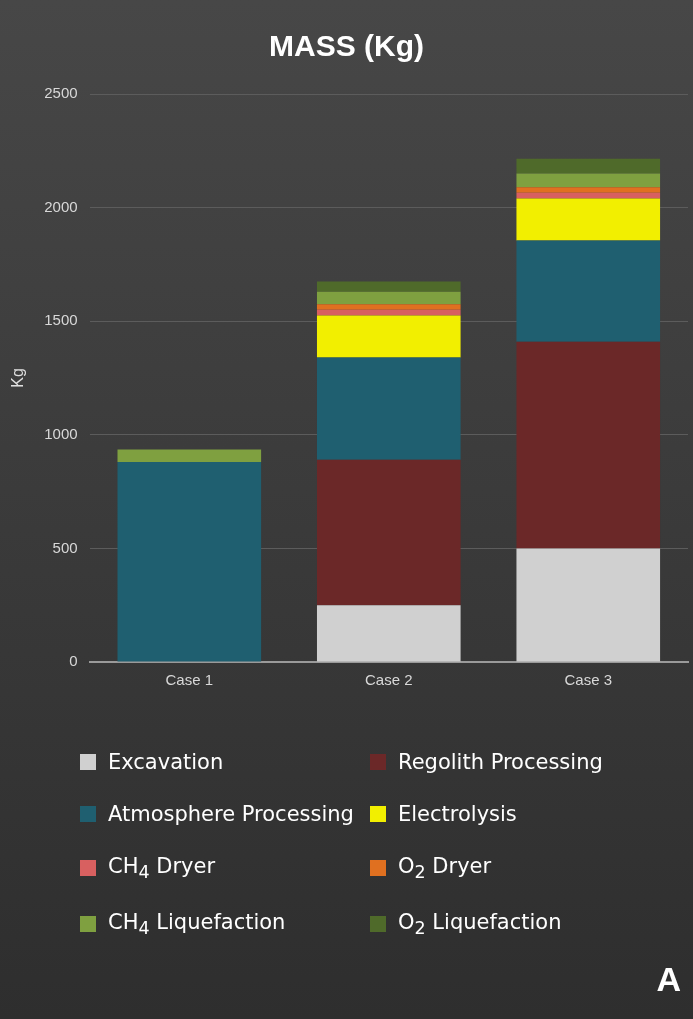 This screenshot has height=1019, width=693. I want to click on legend-label: O$_{2}$ Liquefaction, so click(480, 924).